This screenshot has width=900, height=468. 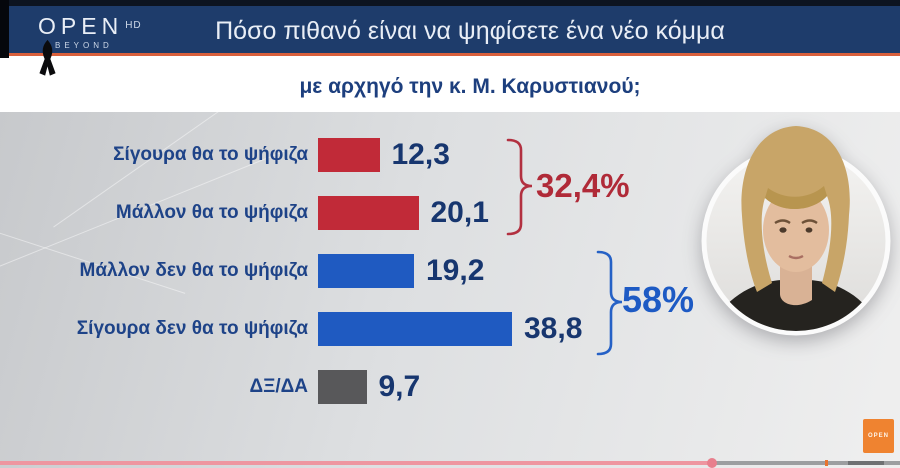 What do you see at coordinates (553, 328) in the screenshot?
I see `bar-value: 38,8` at bounding box center [553, 328].